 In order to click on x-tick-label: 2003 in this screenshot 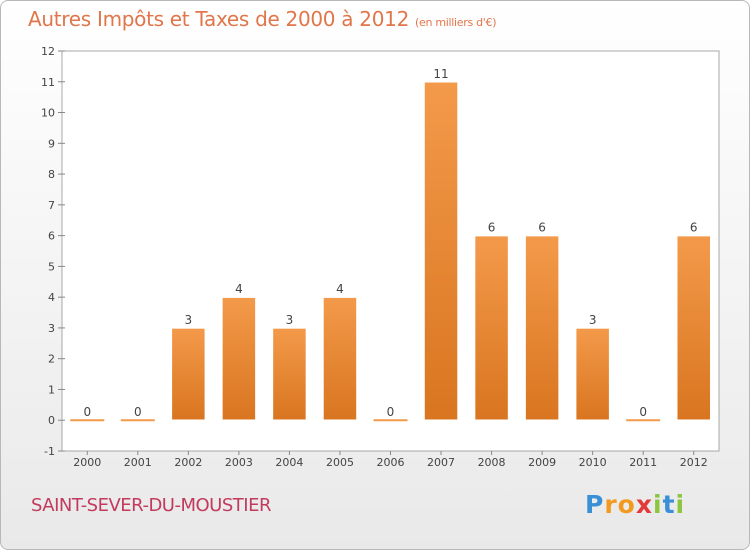, I will do `click(239, 462)`.